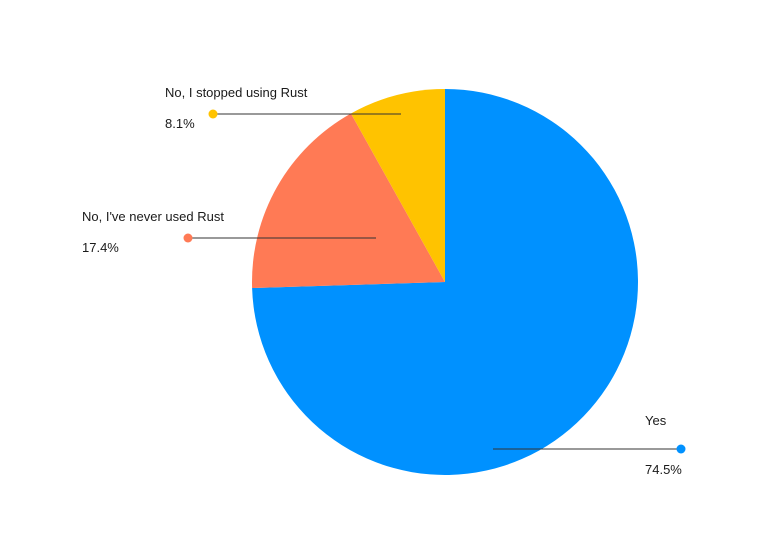 The image size is (768, 555). I want to click on slice-value-stopped: 8.1%, so click(180, 123).